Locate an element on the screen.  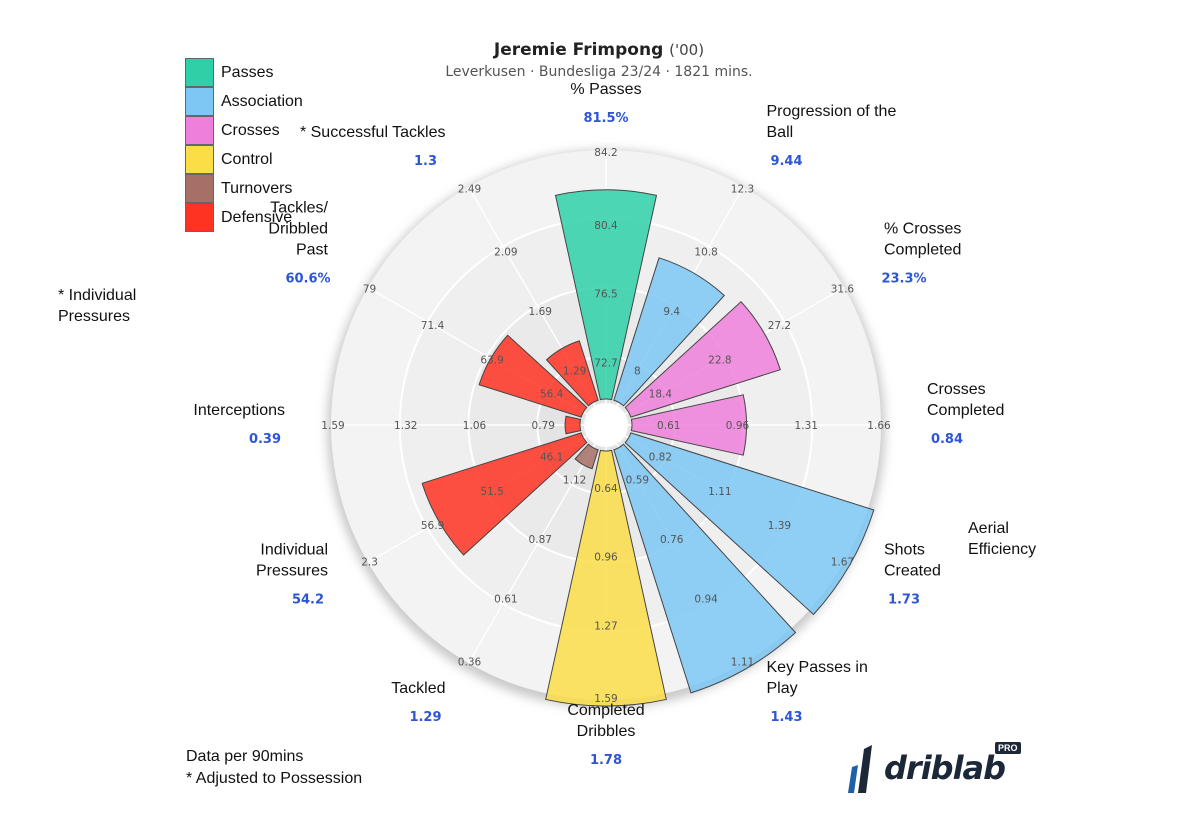
legend-label: Association is located at coordinates (262, 101).